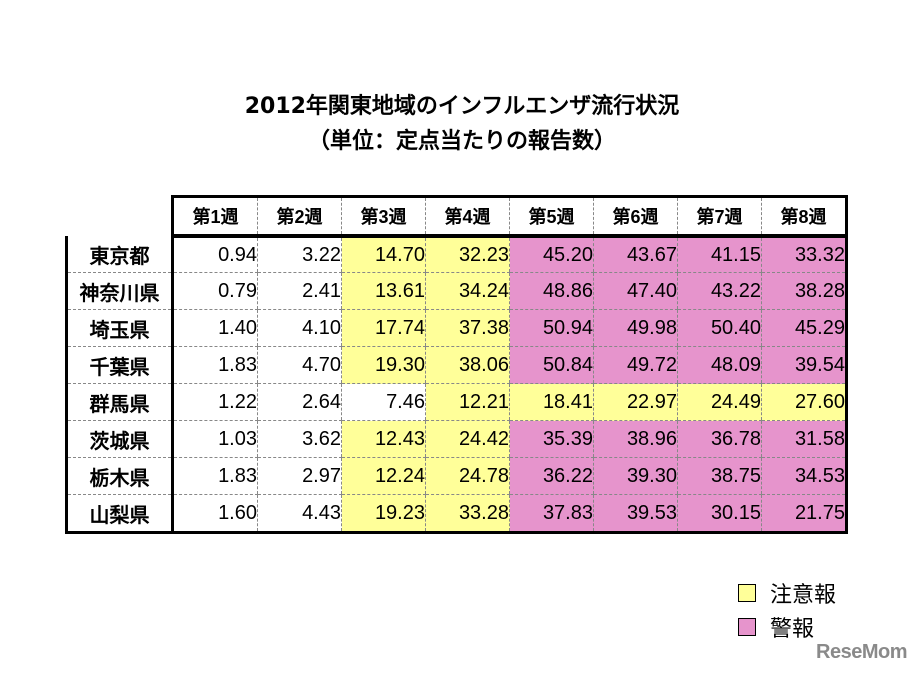 This screenshot has width=924, height=673. I want to click on column-header: 第1週, so click(214, 216).